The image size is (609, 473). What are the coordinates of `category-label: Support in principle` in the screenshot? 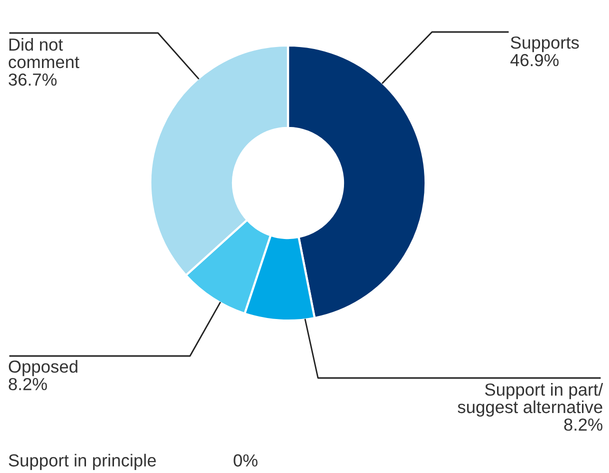 It's located at (82, 462).